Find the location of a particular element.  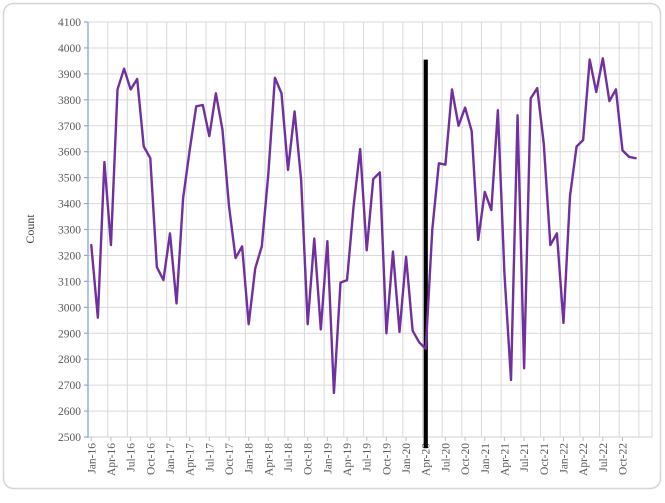

x-axis-label: Oct-21 is located at coordinates (545, 459).